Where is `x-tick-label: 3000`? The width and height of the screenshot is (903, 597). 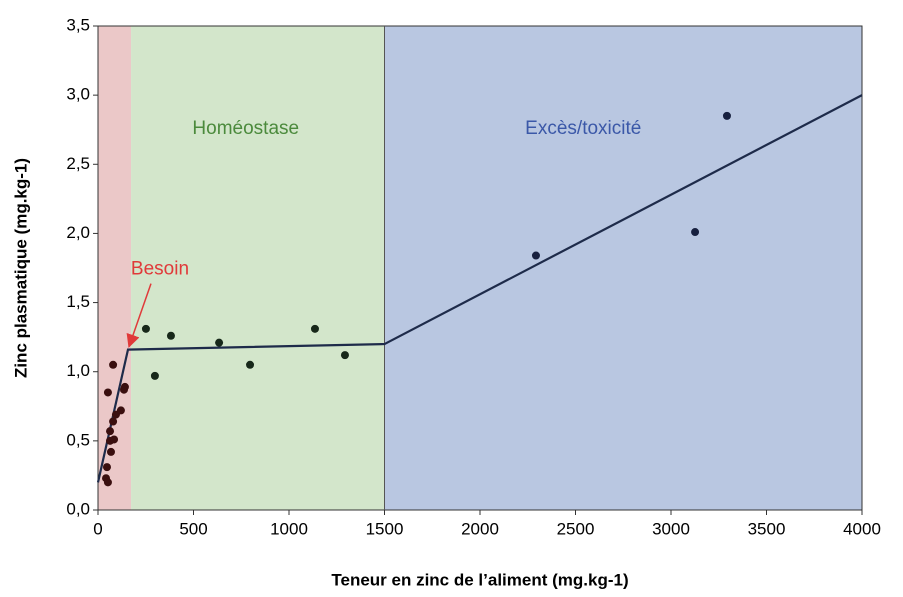
x-tick-label: 3000 is located at coordinates (671, 528).